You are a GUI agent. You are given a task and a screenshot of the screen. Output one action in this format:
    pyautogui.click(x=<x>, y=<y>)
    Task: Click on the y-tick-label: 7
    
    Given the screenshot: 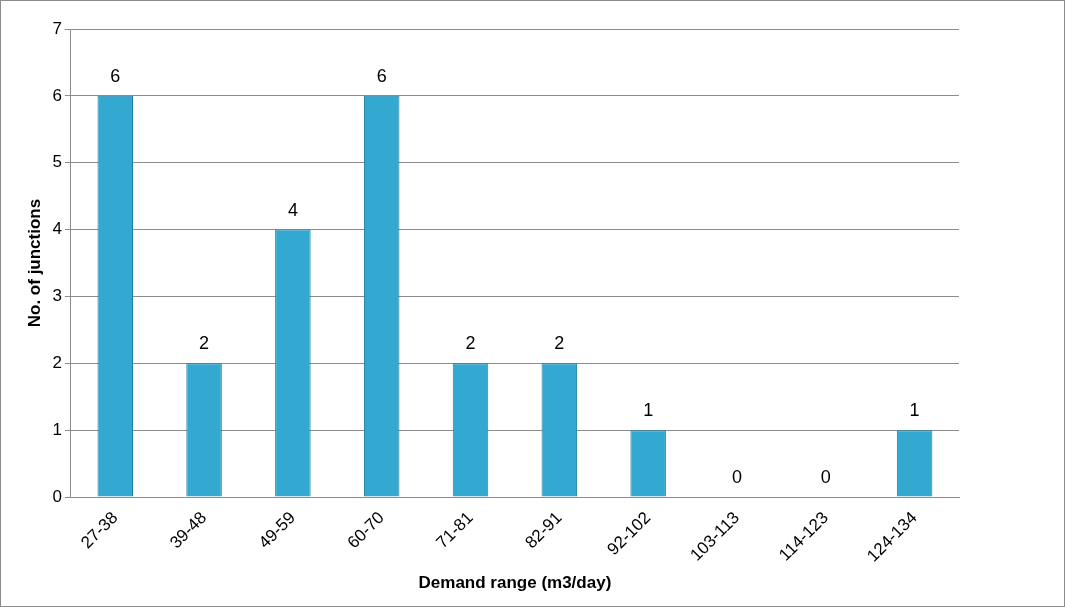 What is the action you would take?
    pyautogui.click(x=57, y=28)
    